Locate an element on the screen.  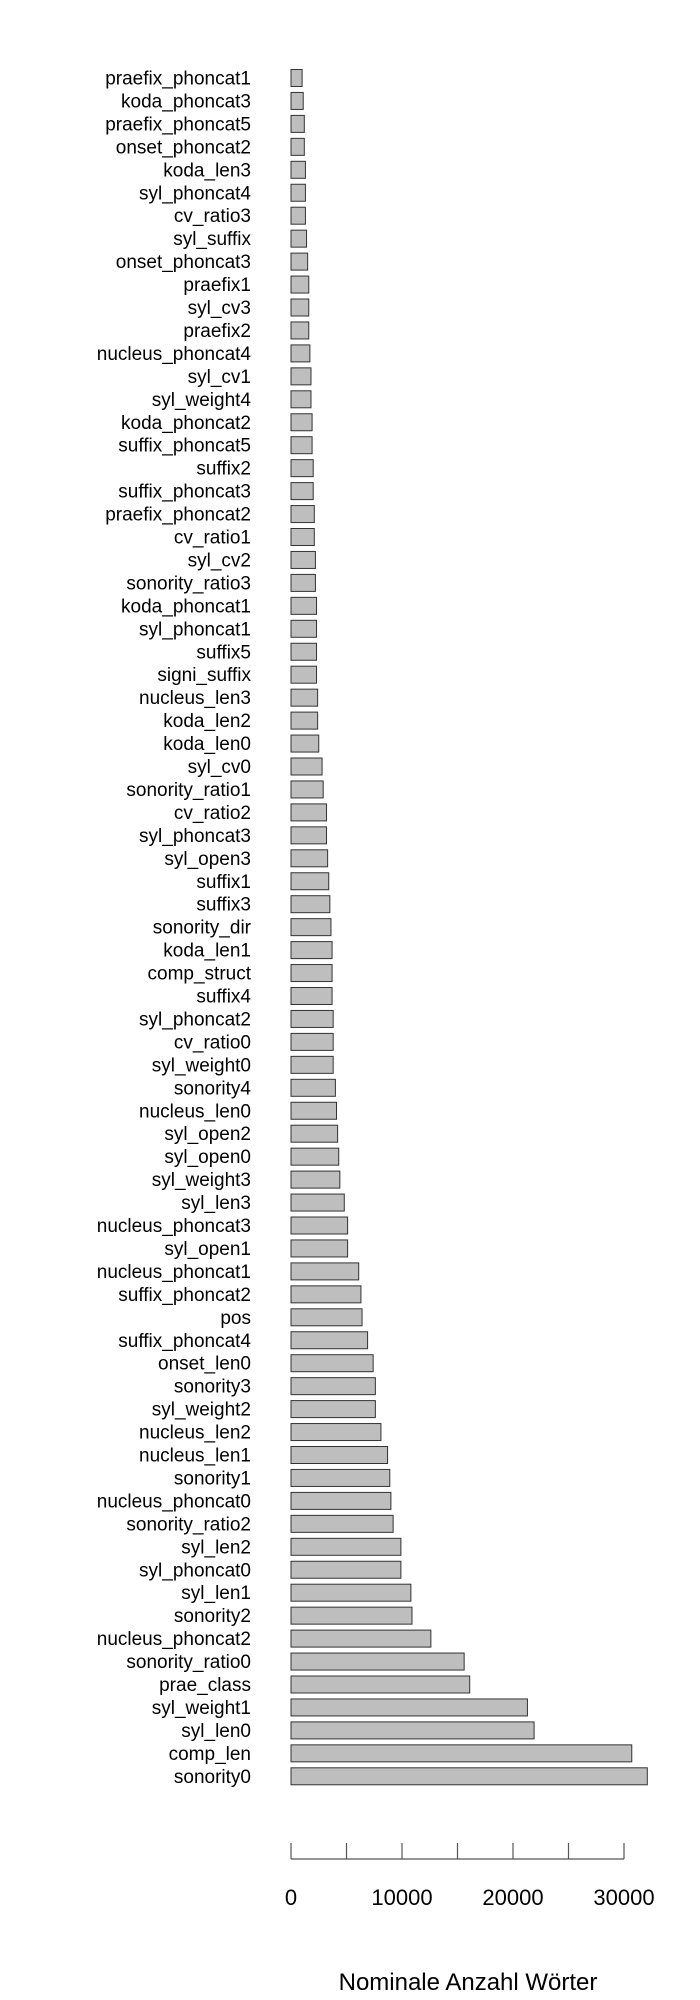
category-label: syl_cv3 is located at coordinates (219, 308).